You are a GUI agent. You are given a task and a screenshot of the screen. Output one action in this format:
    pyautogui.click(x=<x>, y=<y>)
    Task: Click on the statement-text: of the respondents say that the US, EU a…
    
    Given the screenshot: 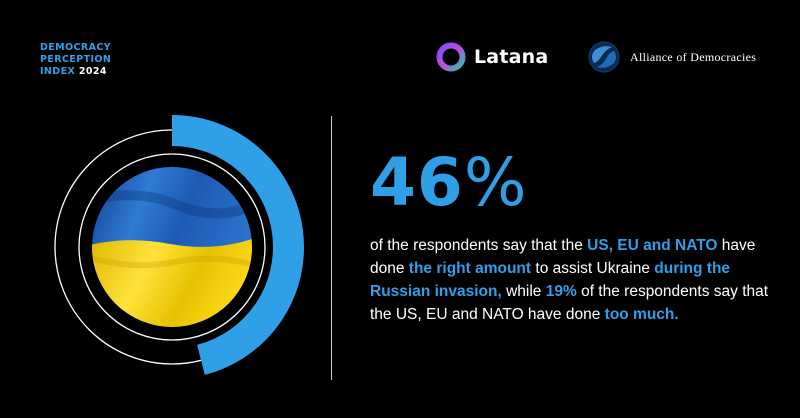 What is the action you would take?
    pyautogui.click(x=570, y=280)
    